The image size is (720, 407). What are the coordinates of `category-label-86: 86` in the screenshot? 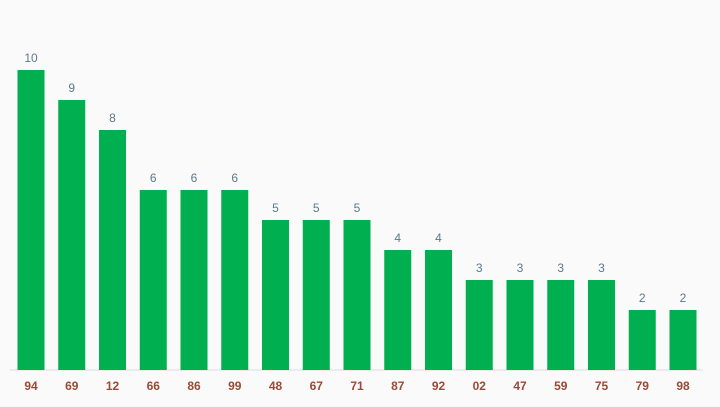 It's located at (194, 386).